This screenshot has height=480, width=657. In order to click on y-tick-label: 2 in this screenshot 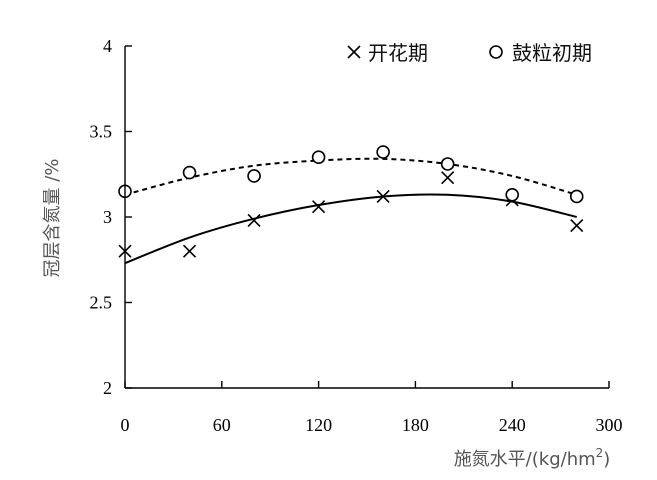, I will do `click(107, 388)`.